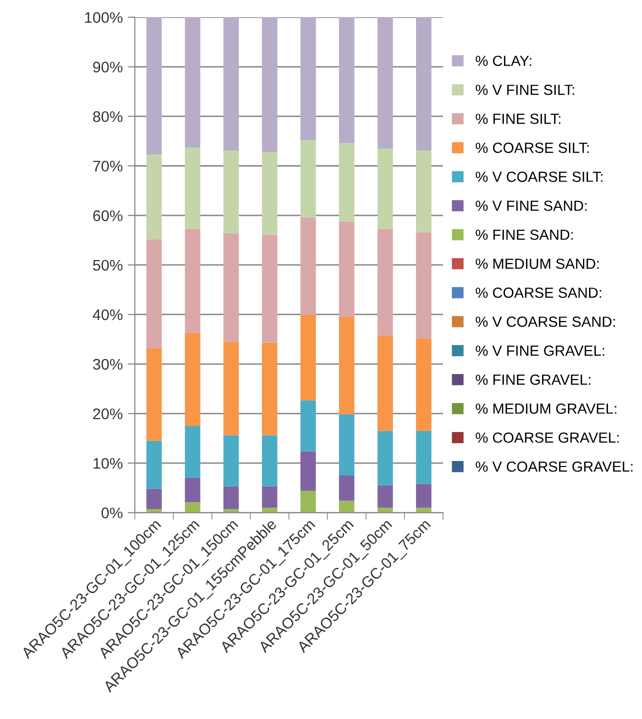  Describe the element at coordinates (107, 216) in the screenshot. I see `y-tick-label: 60%` at that location.